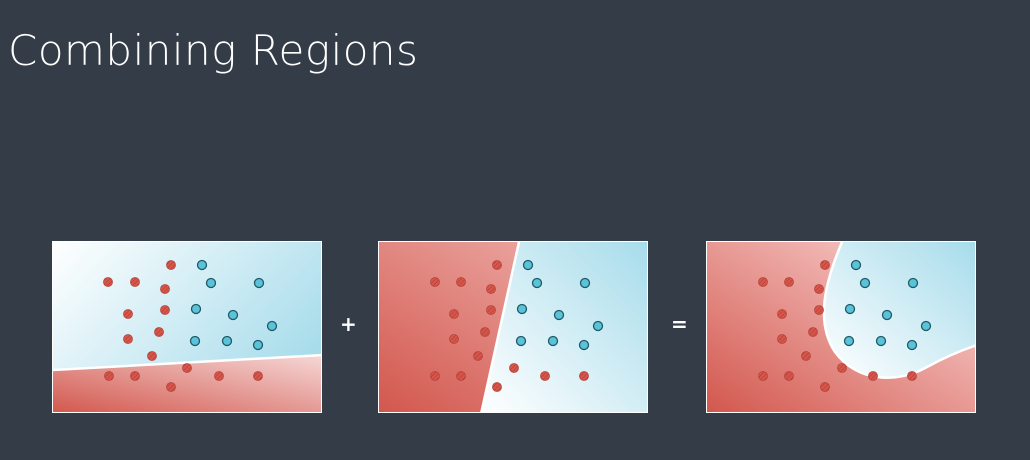  I want to click on region-panel-horizontal-split, so click(187, 327).